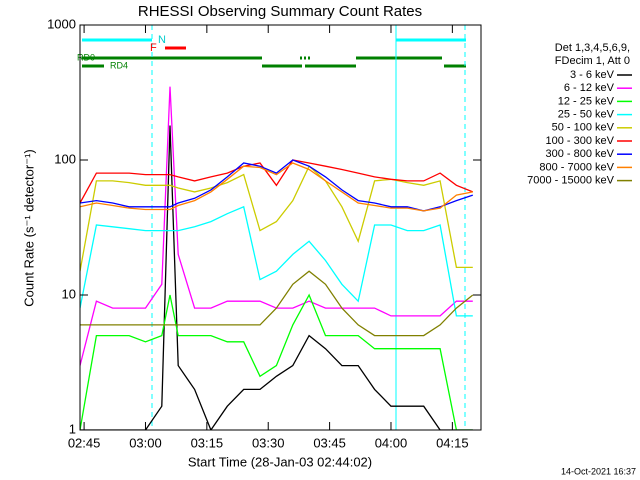 The width and height of the screenshot is (640, 480). Describe the element at coordinates (391, 442) in the screenshot. I see `x-tick-label: 04:00` at that location.